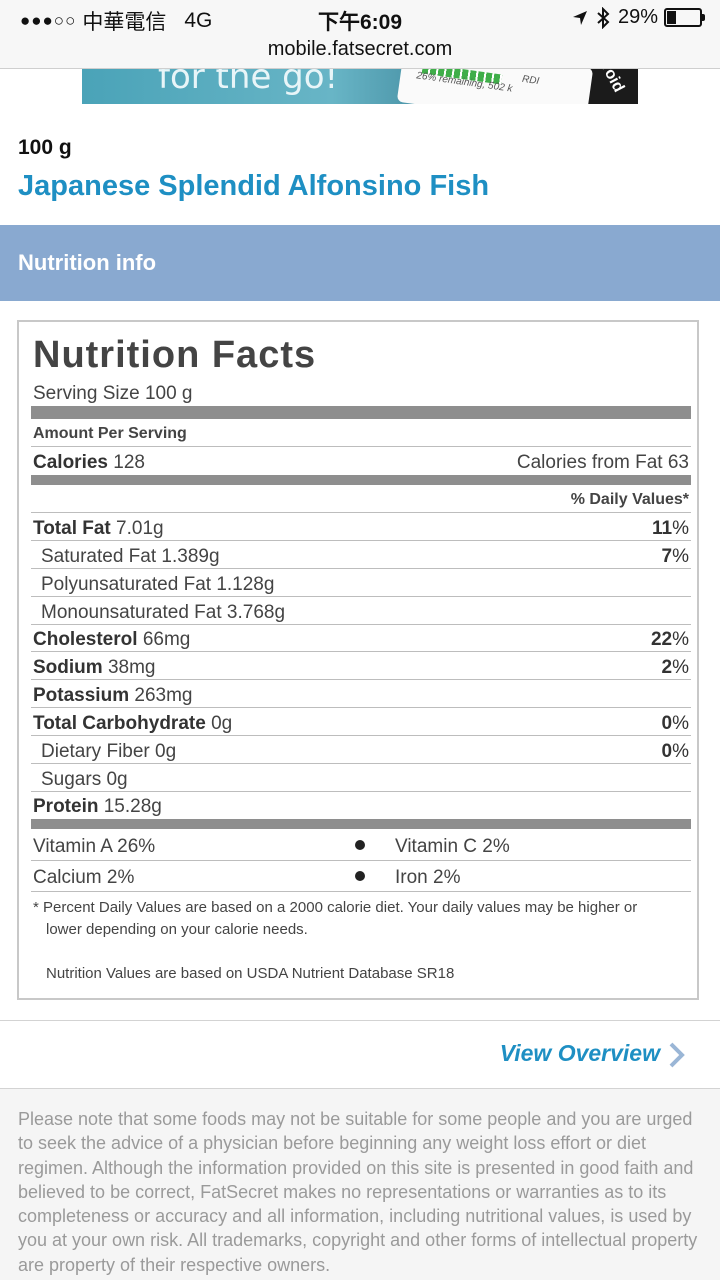 This screenshot has height=1280, width=720. I want to click on nutrient-row-total-fat: Total Fat 7.01g 11%, so click(361, 529).